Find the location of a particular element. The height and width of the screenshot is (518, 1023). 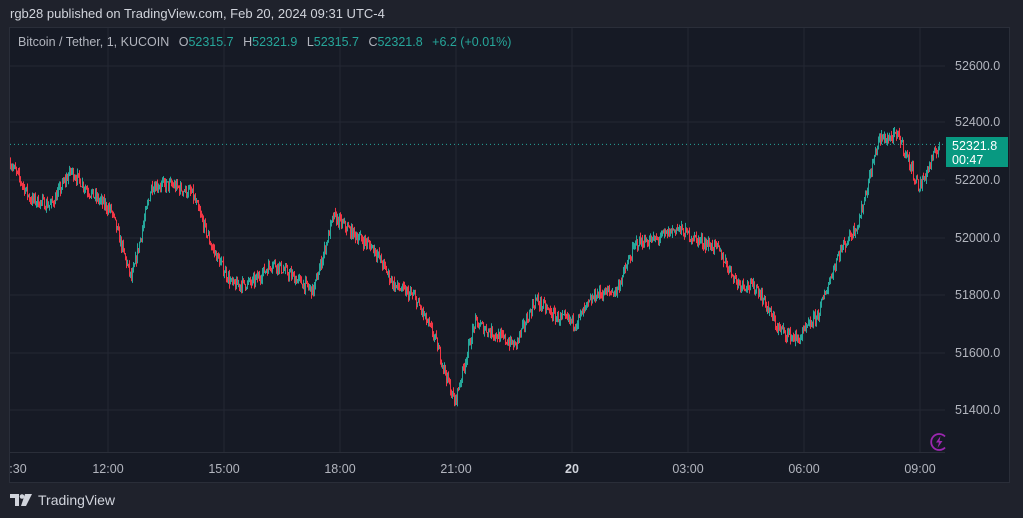

time-tick: :30 is located at coordinates (18, 469).